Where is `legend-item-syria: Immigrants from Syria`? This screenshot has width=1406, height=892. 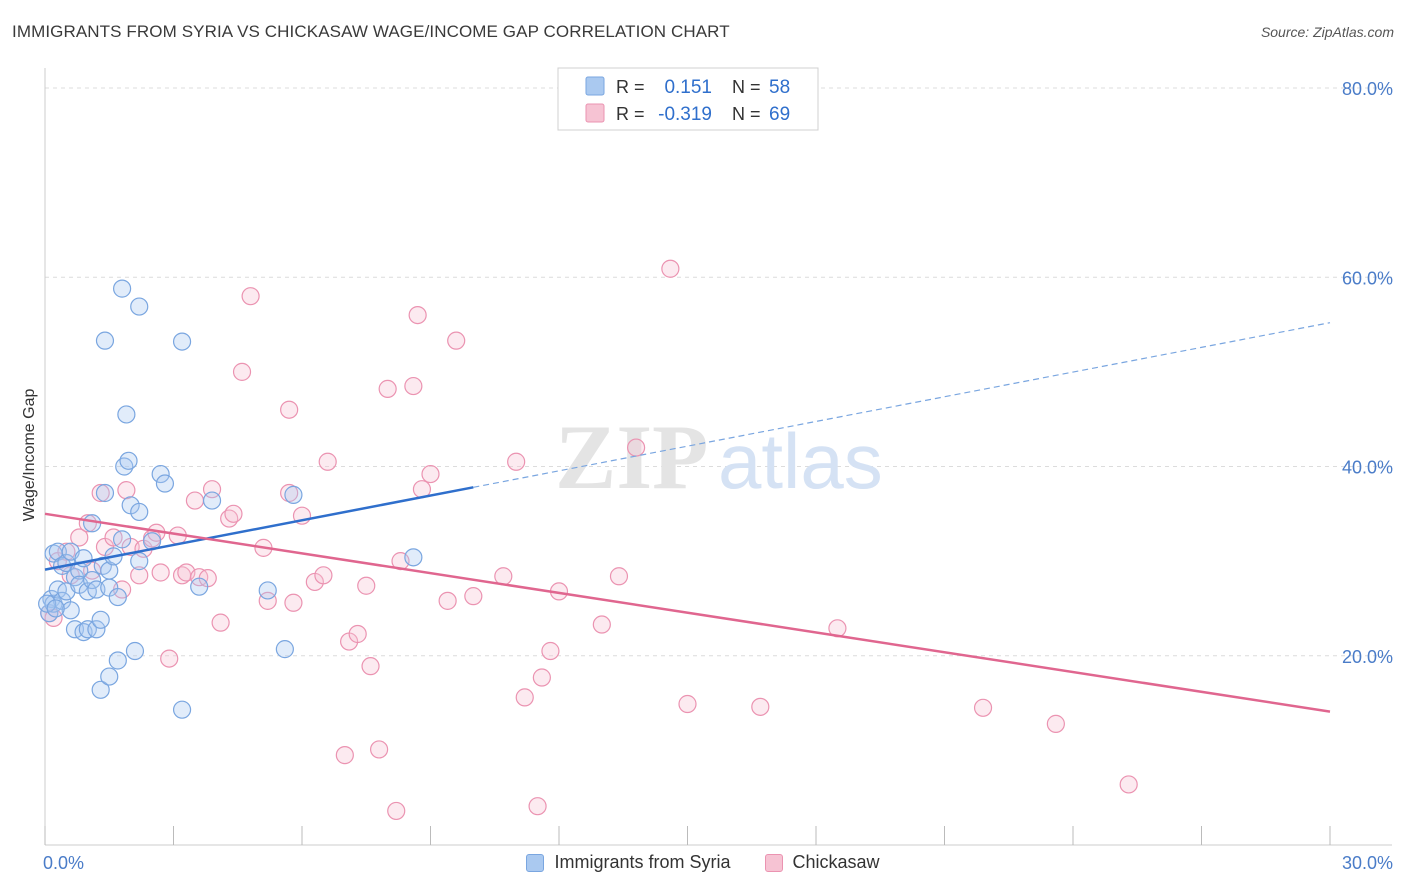
legend-item-syria: Immigrants from Syria is located at coordinates (628, 862).